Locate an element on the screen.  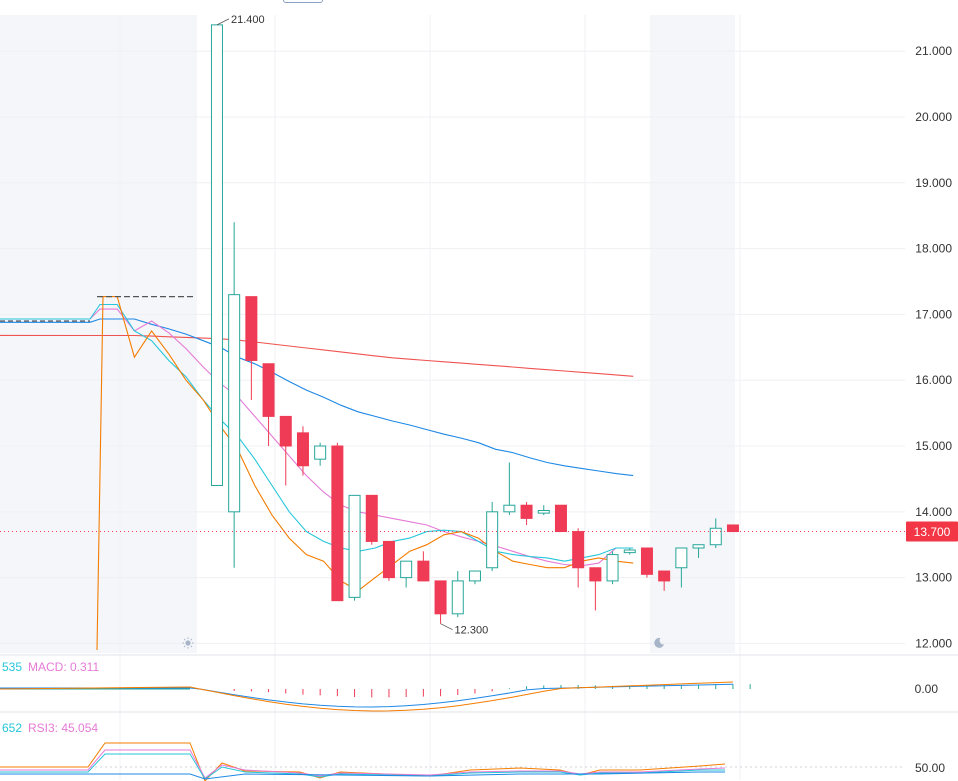
rsi-pane: 652 RSI3: 45.054 50.00 is located at coordinates (479, 746).